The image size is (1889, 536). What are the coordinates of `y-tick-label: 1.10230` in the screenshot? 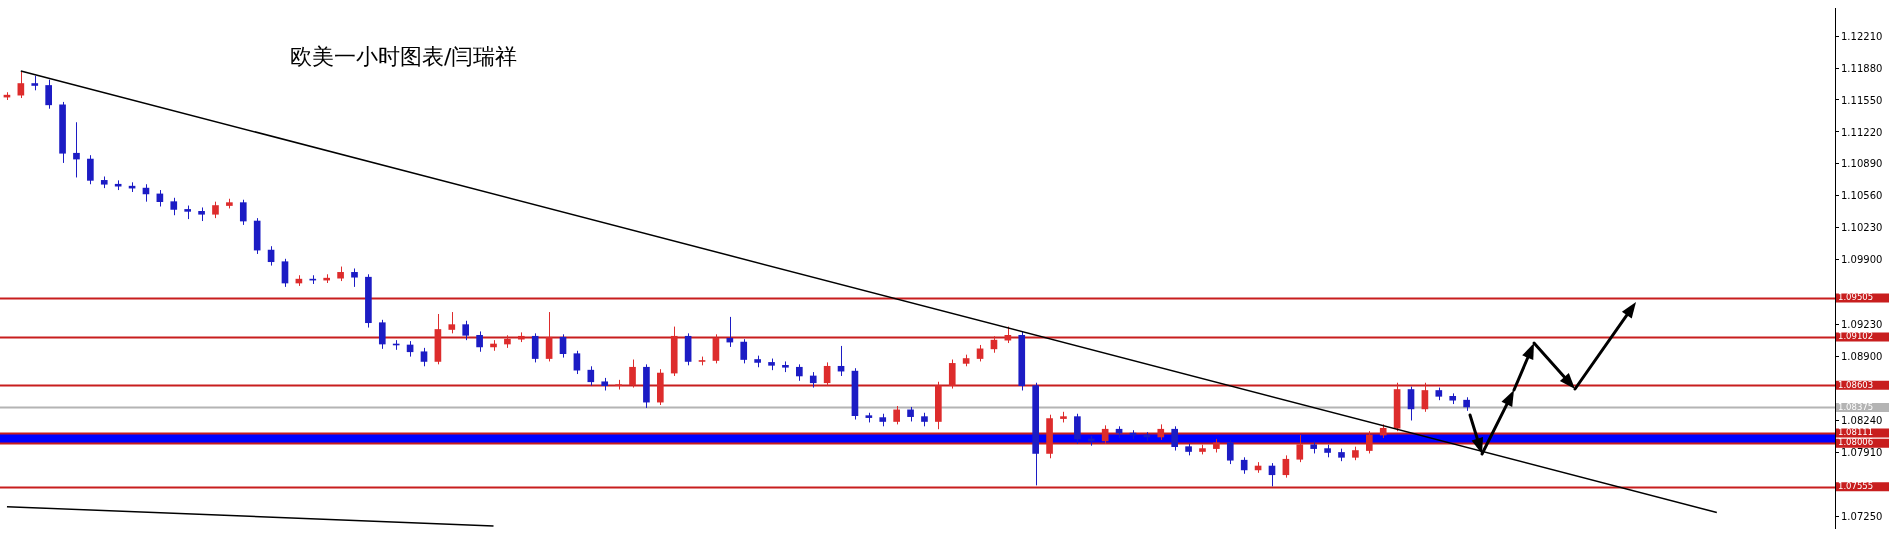 It's located at (1862, 228).